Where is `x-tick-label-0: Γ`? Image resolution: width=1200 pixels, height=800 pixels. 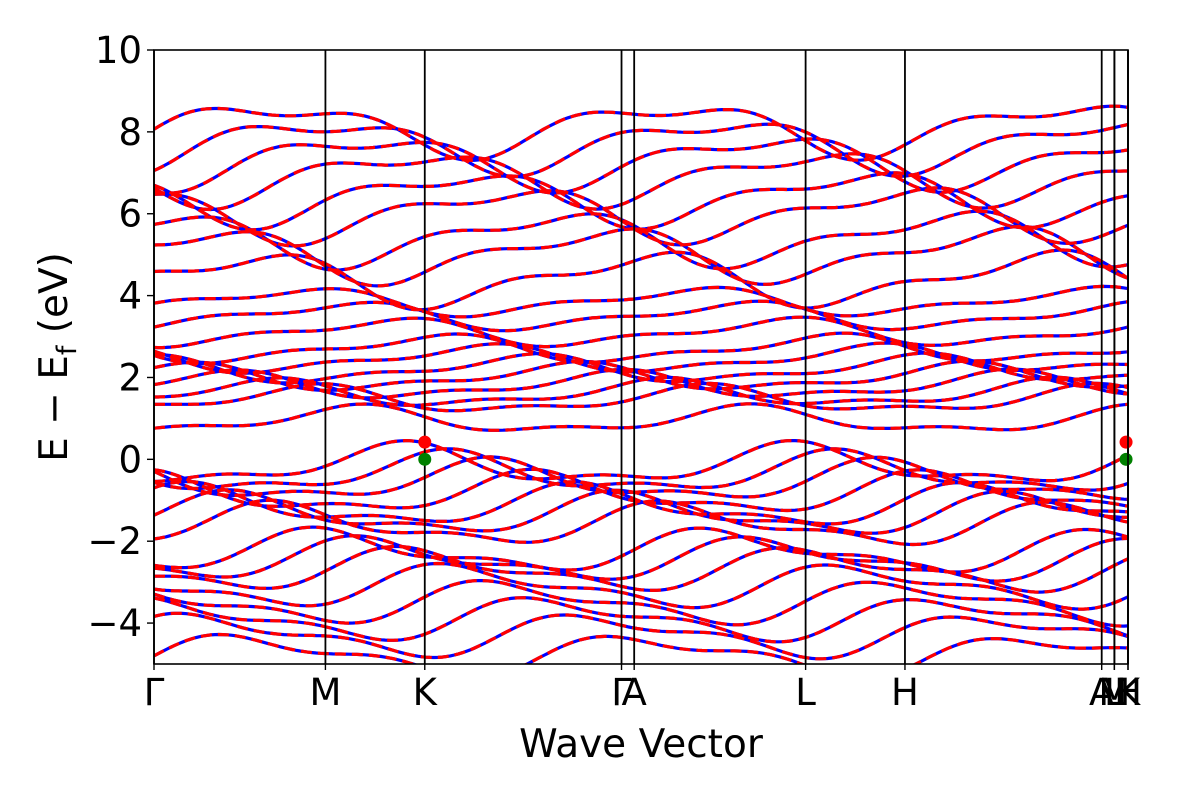
x-tick-label-0: Γ is located at coordinates (154, 692).